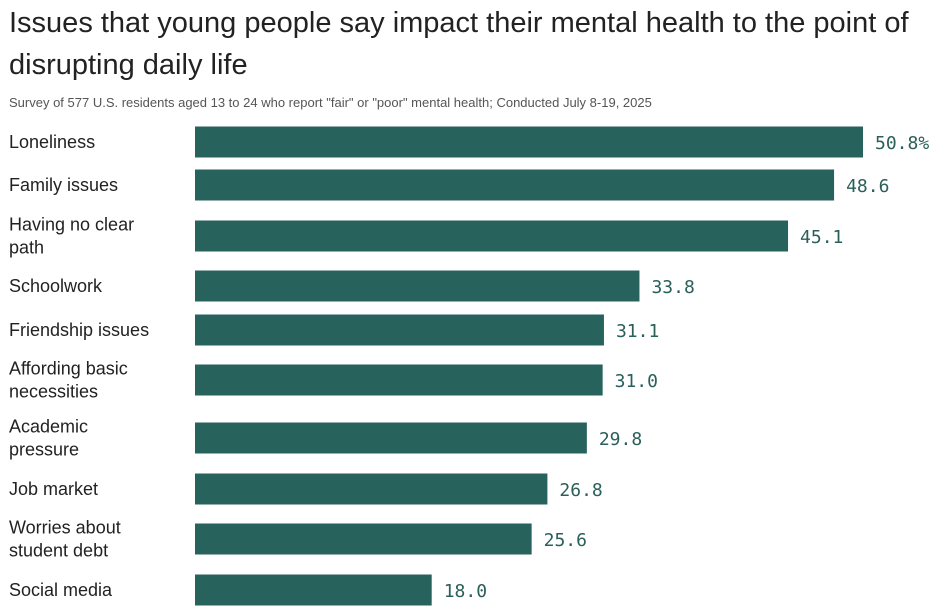 The image size is (945, 609). I want to click on category-label: Schoolwork, so click(56, 286).